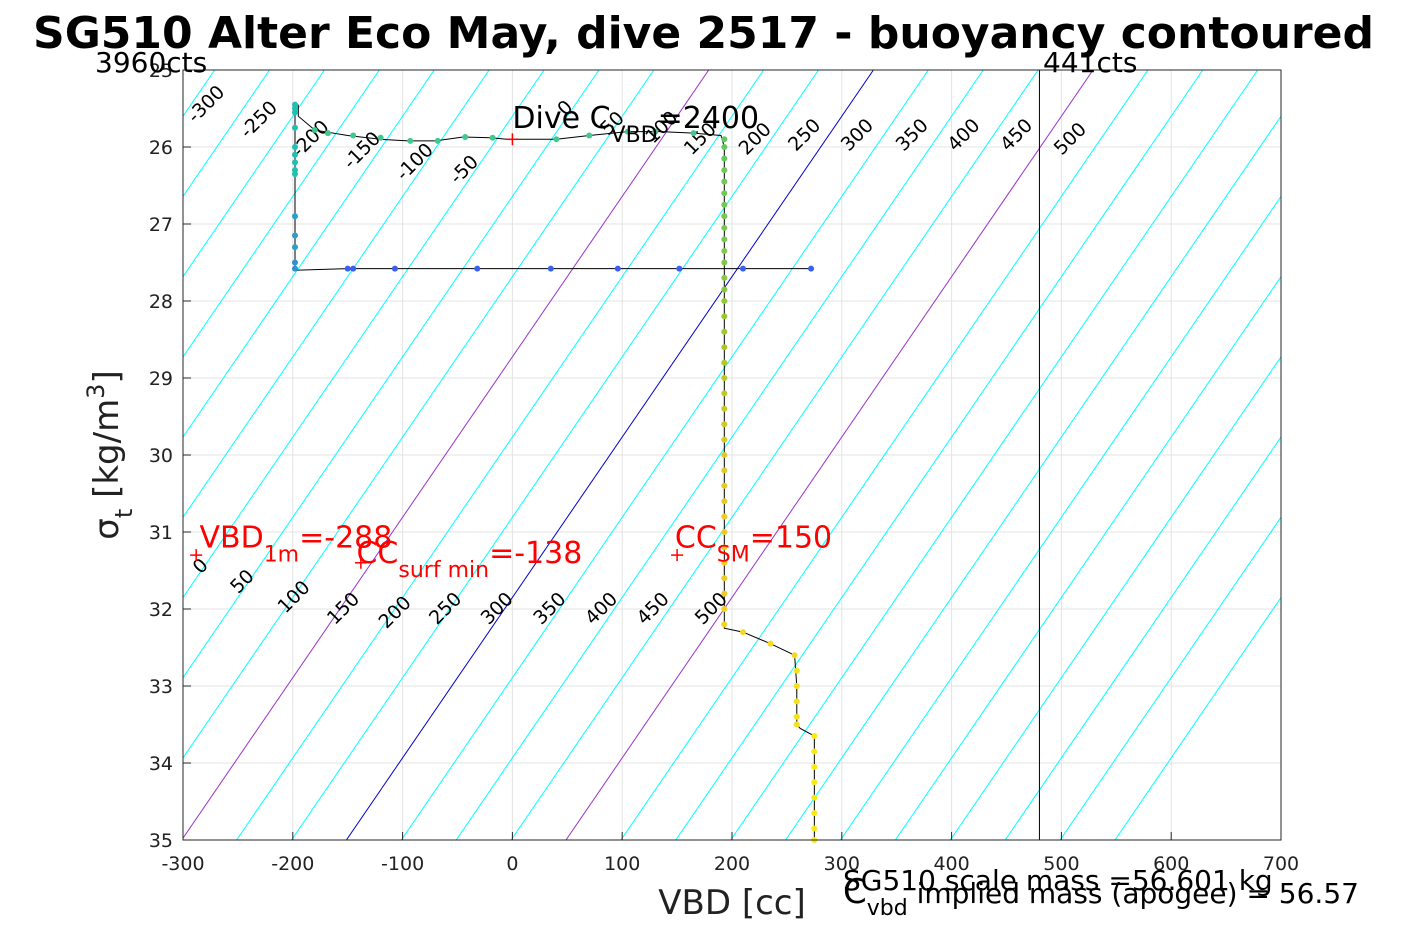 The image size is (1417, 945). What do you see at coordinates (635, 124) in the screenshot?
I see `annotation: Dive CVBD=2400` at bounding box center [635, 124].